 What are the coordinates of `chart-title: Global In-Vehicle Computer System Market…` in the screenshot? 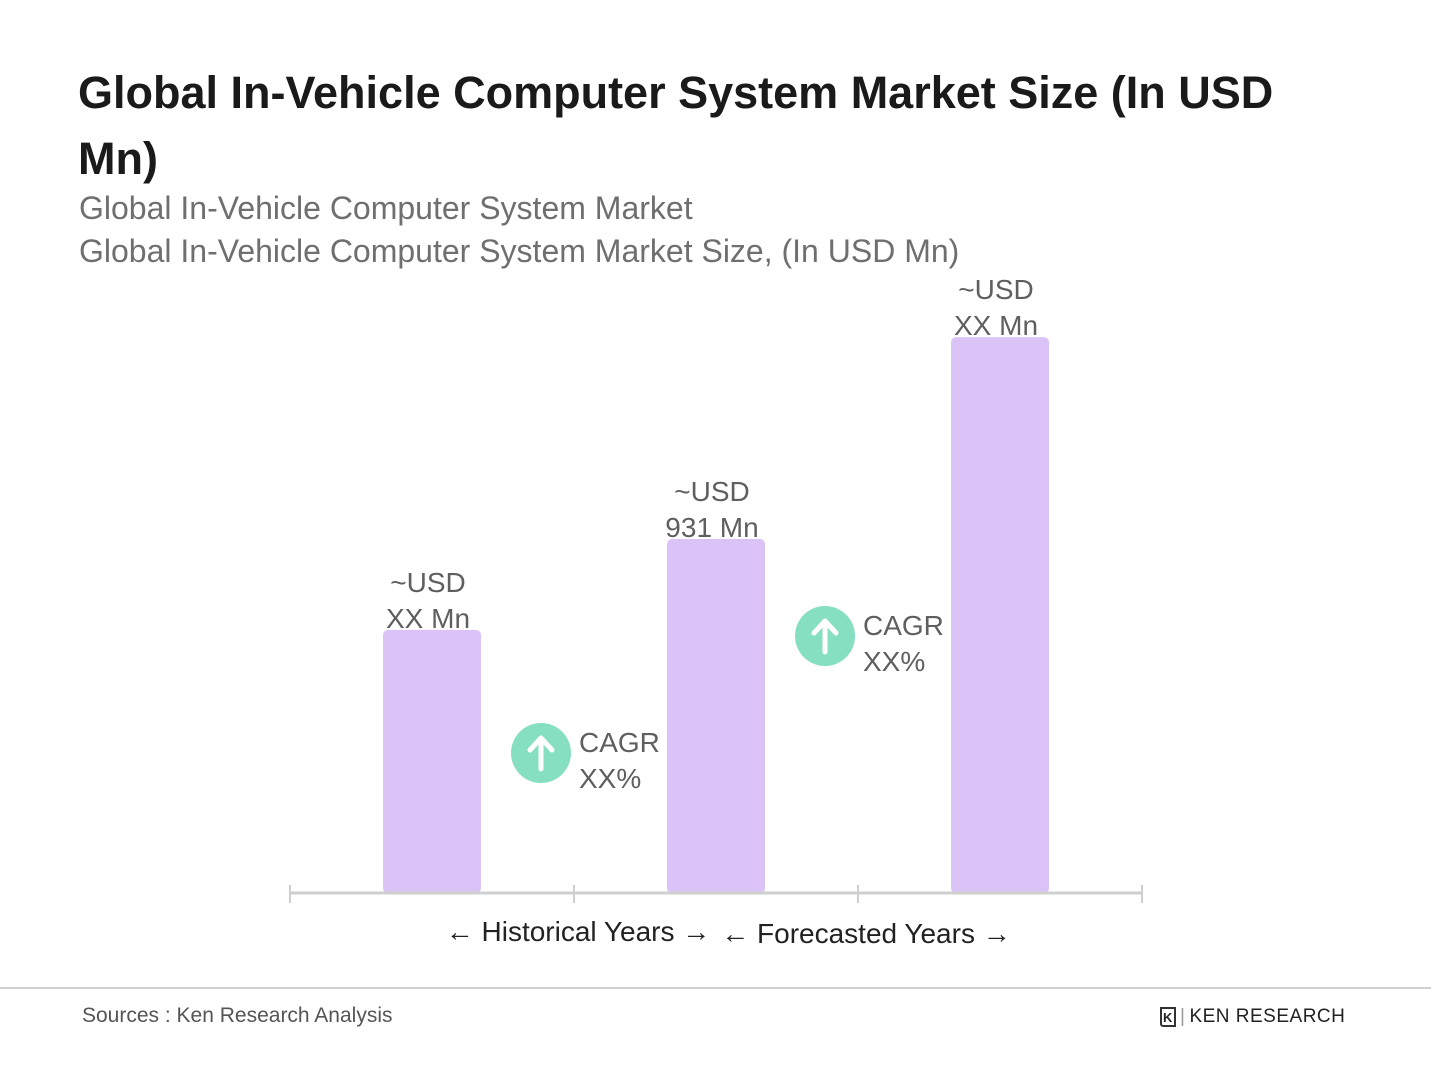 It's located at (676, 125).